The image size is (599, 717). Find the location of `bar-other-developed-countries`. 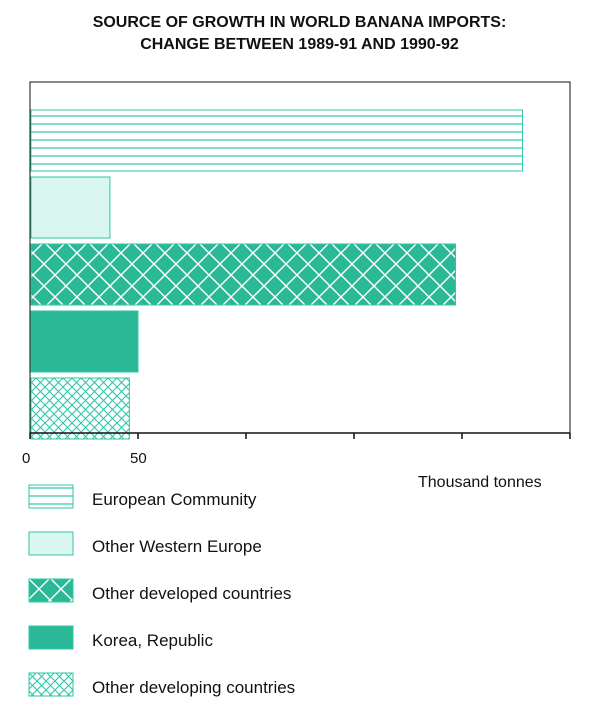

bar-other-developed-countries is located at coordinates (243, 274).